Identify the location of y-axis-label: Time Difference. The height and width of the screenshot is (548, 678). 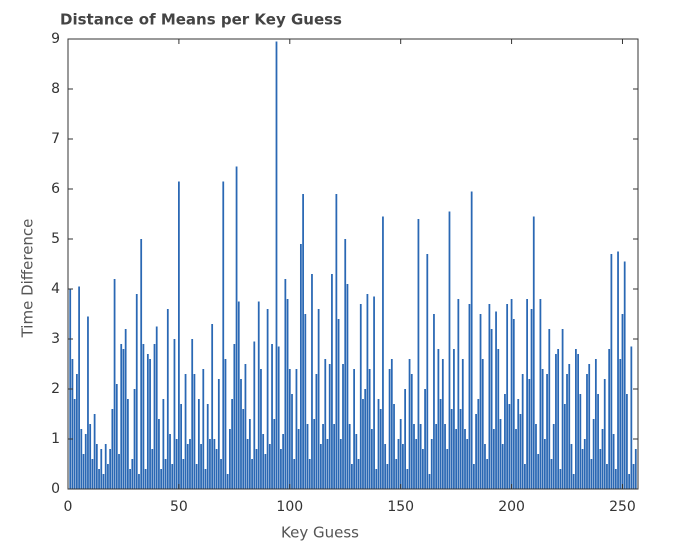
(28, 279).